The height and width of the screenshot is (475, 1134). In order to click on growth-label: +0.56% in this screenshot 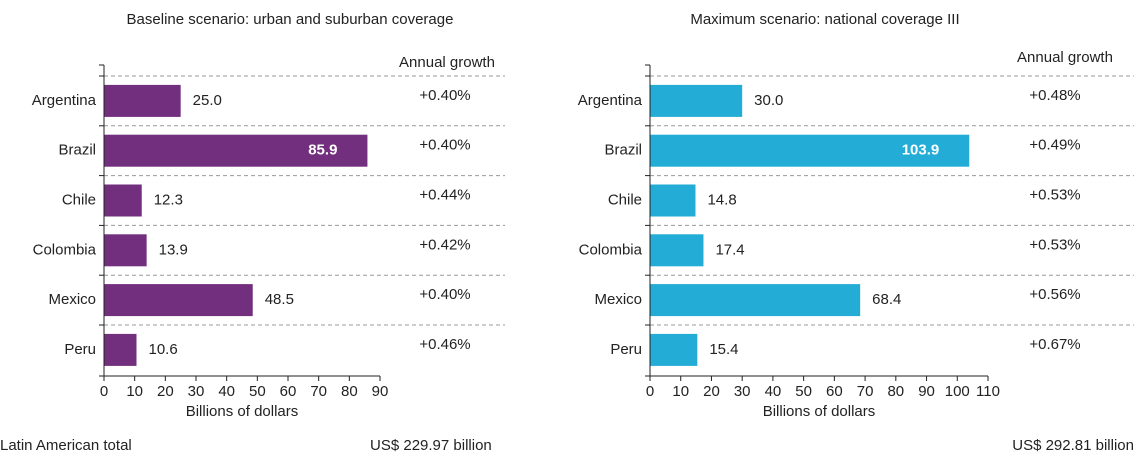, I will do `click(1054, 294)`.